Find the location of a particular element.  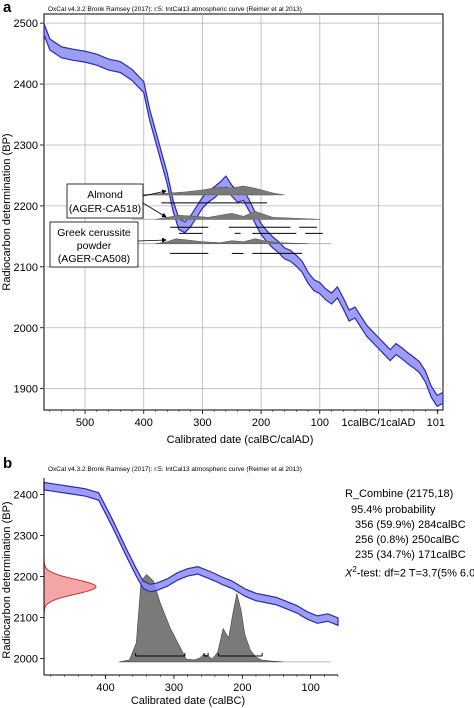

callout-almond: Almond (AGER-CA518) is located at coordinates (116, 201).